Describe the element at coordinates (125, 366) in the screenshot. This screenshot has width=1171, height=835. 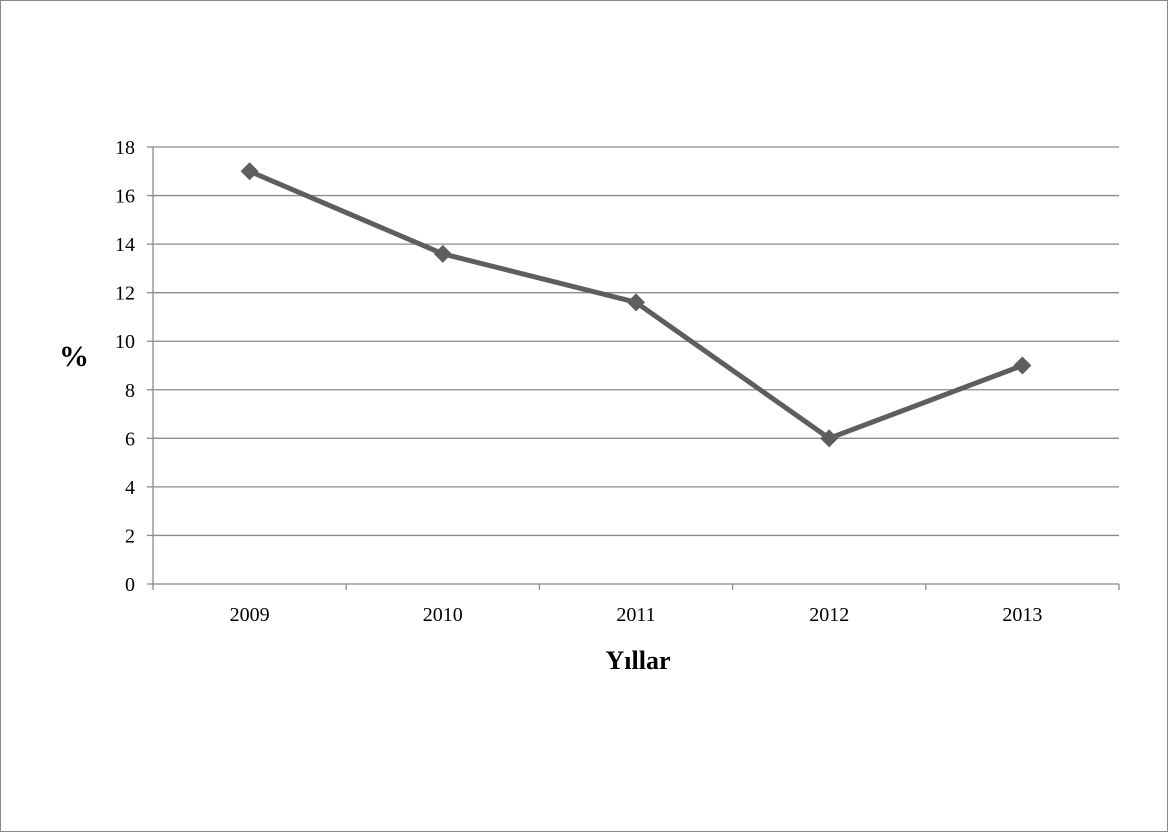
I see `y-tick-labels: 0 2 4 6 8 10 12 14 16 18` at that location.